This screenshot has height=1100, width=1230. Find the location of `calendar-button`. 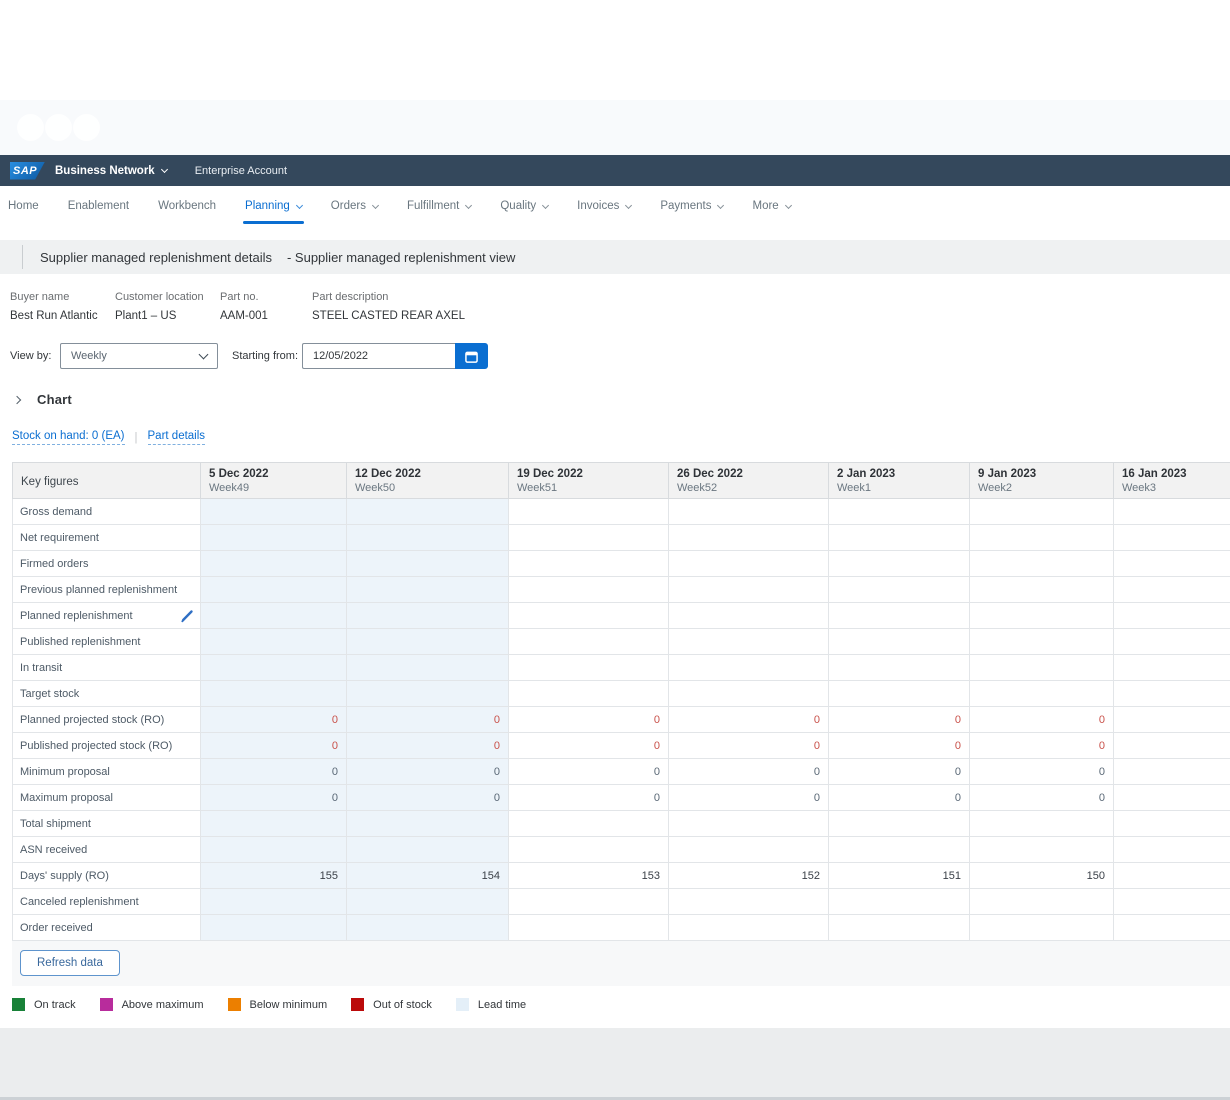

calendar-button is located at coordinates (471, 356).